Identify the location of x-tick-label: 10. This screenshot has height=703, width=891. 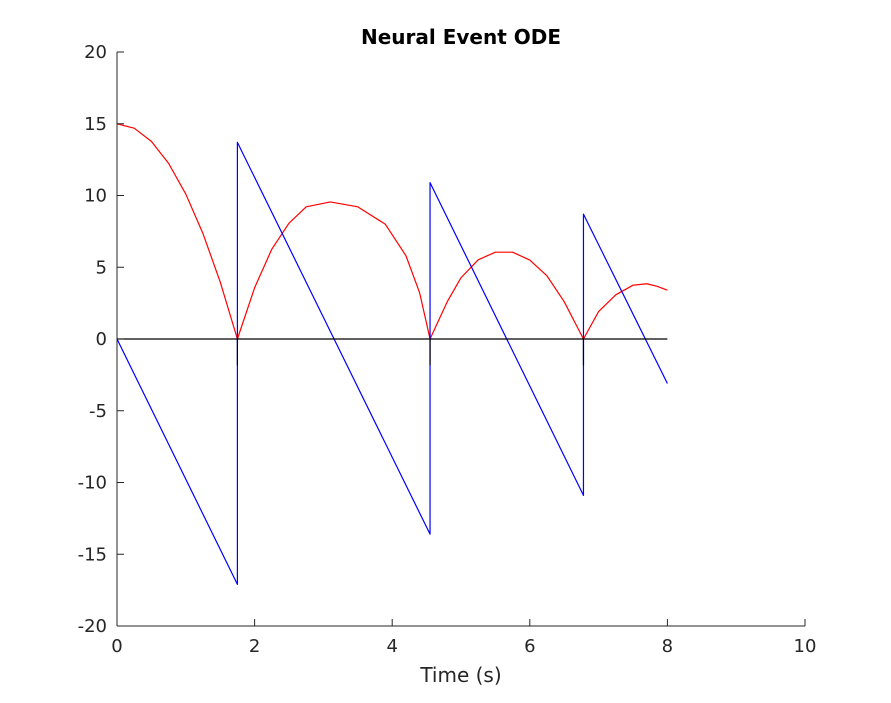
(805, 646).